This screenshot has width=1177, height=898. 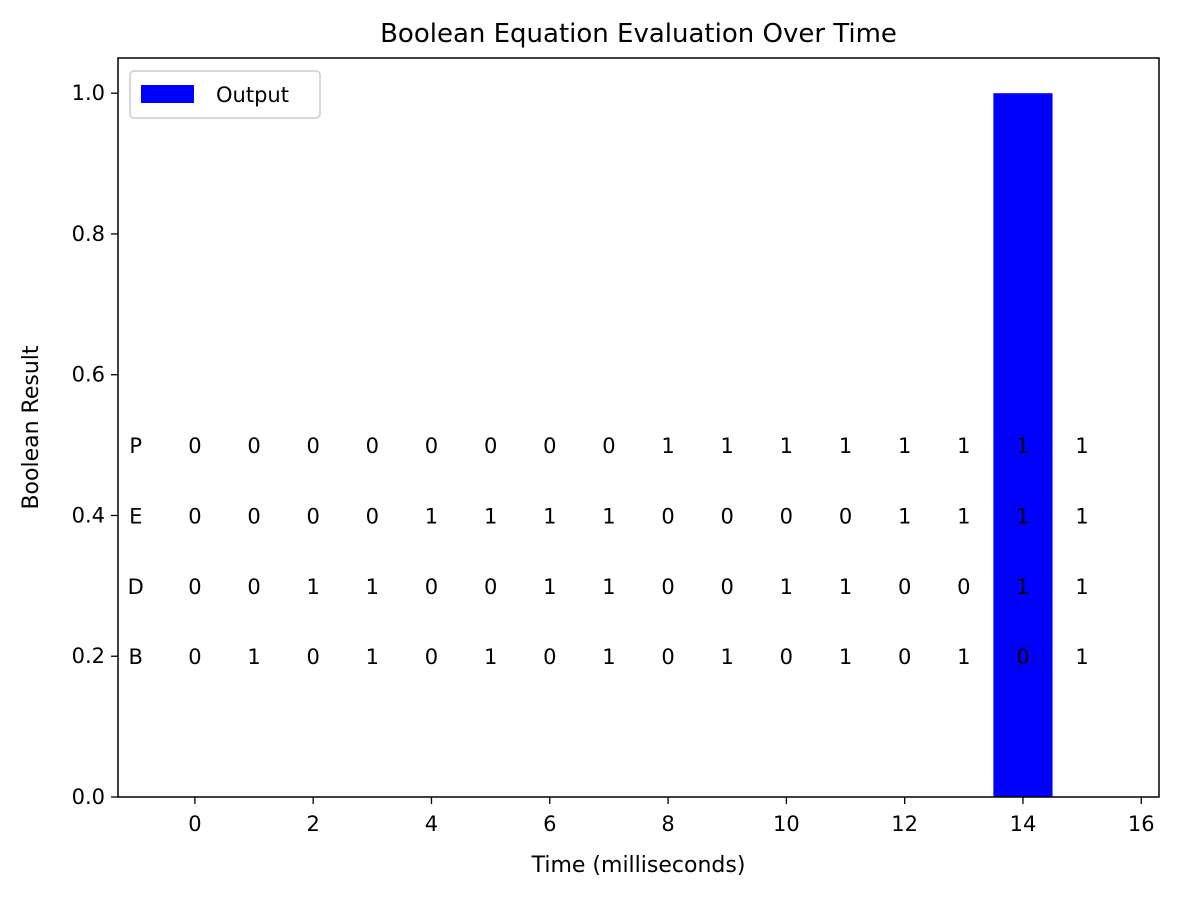 What do you see at coordinates (135, 516) in the screenshot?
I see `annotation-label-E: E` at bounding box center [135, 516].